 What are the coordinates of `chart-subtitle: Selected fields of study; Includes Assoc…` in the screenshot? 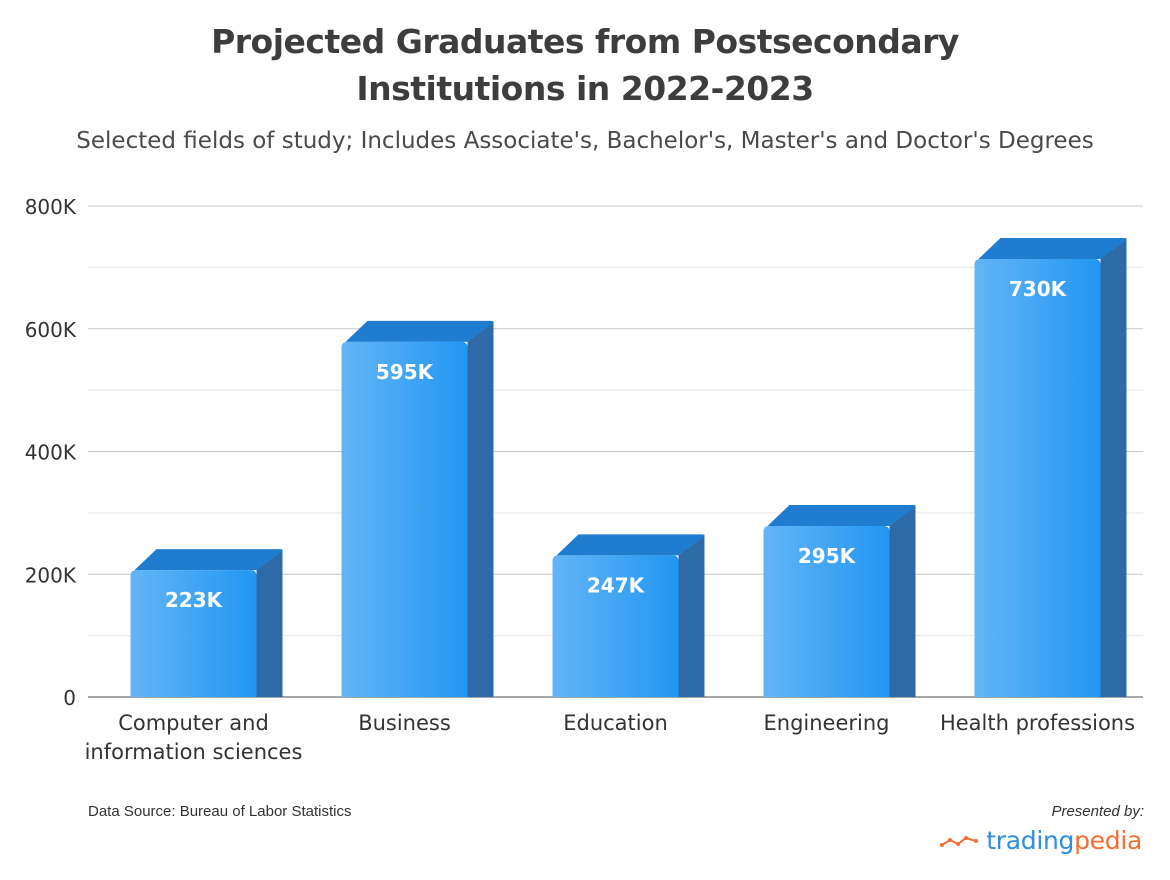 It's located at (585, 141).